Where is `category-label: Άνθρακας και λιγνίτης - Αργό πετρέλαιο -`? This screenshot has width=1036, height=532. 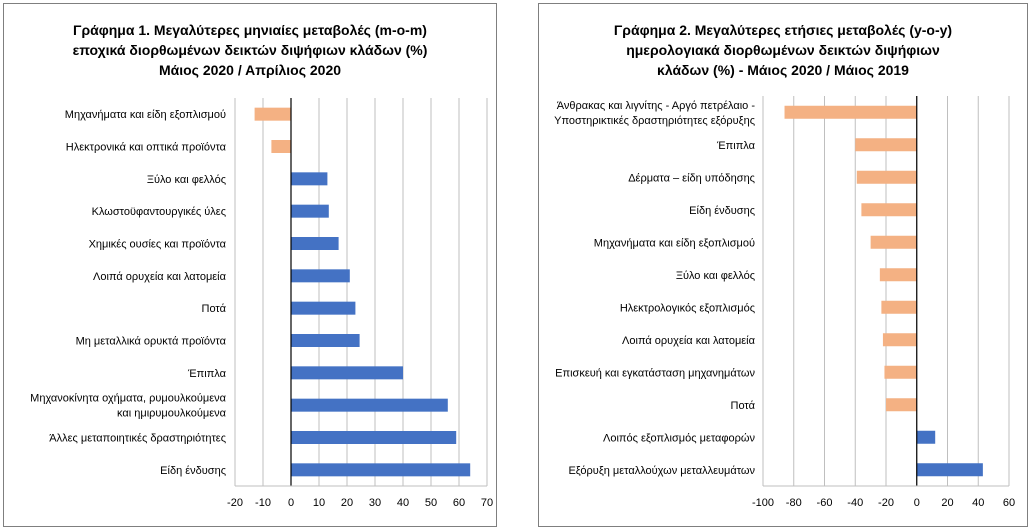
category-label: Άνθρακας και λιγνίτης - Αργό πετρέλαιο - is located at coordinates (656, 106).